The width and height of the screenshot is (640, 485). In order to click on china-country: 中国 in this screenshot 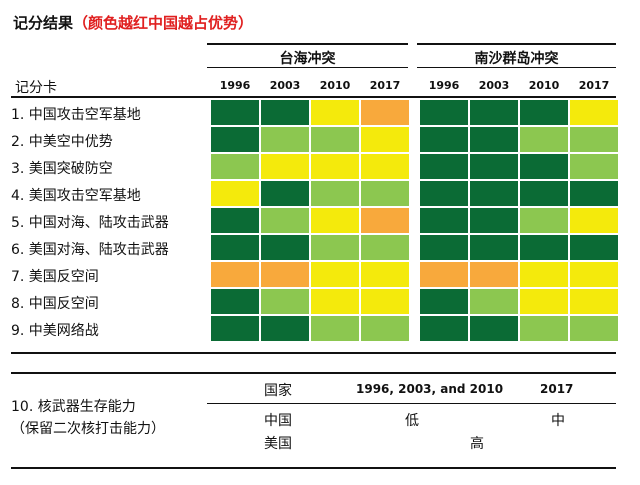, I will do `click(278, 421)`.